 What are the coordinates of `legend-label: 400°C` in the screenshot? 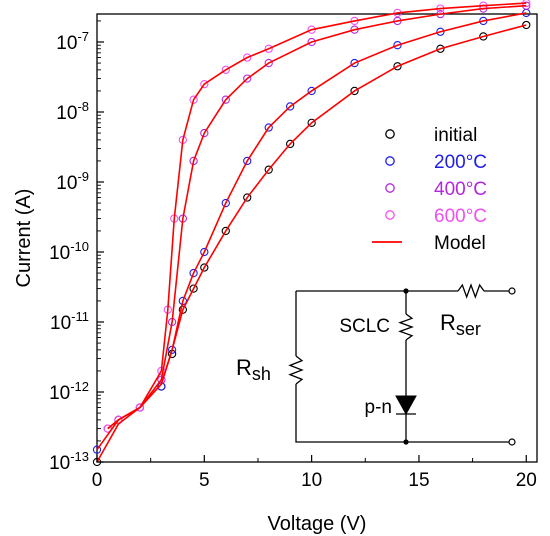 It's located at (460, 189).